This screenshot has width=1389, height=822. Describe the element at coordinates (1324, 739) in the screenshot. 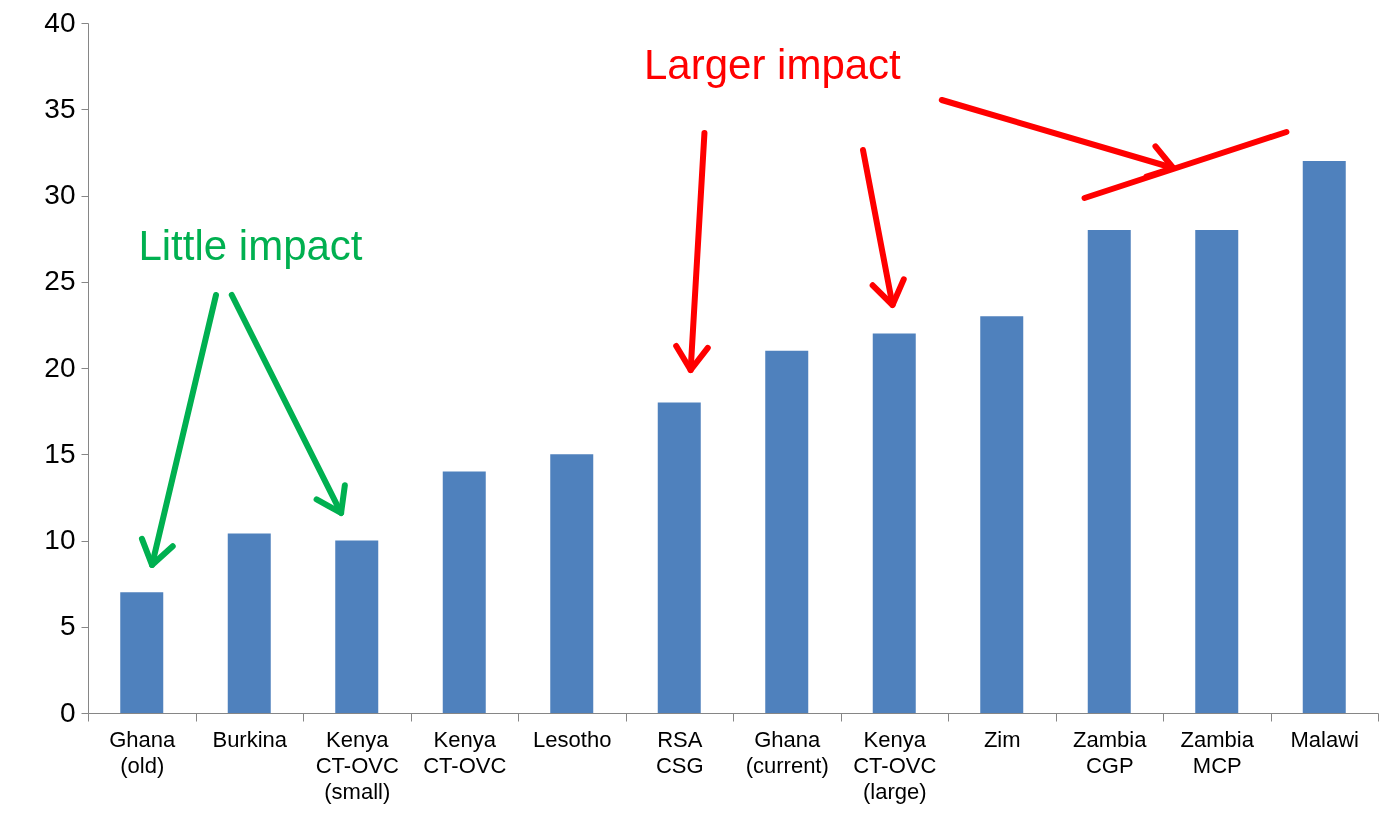

I see `x-tick-label: Malawi` at that location.